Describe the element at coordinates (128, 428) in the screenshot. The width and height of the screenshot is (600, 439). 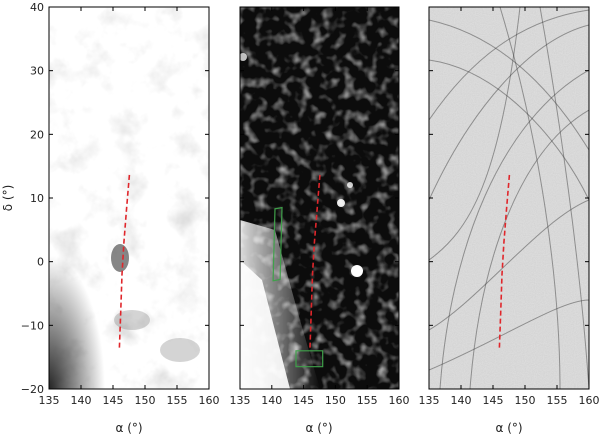
I see `xlabel-left: α (°)` at that location.